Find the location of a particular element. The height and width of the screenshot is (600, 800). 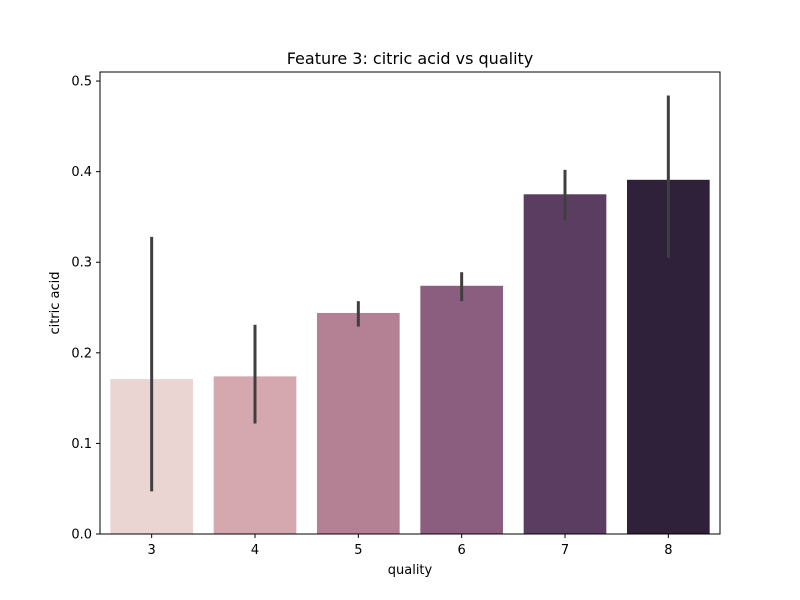

y-tick-label: 0.3 is located at coordinates (81, 263).